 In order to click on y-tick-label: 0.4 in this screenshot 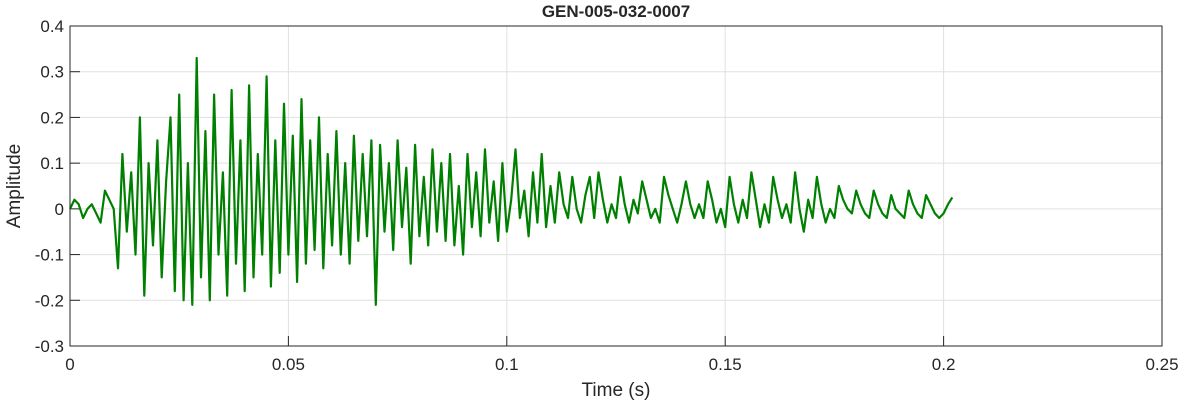, I will do `click(52, 26)`.